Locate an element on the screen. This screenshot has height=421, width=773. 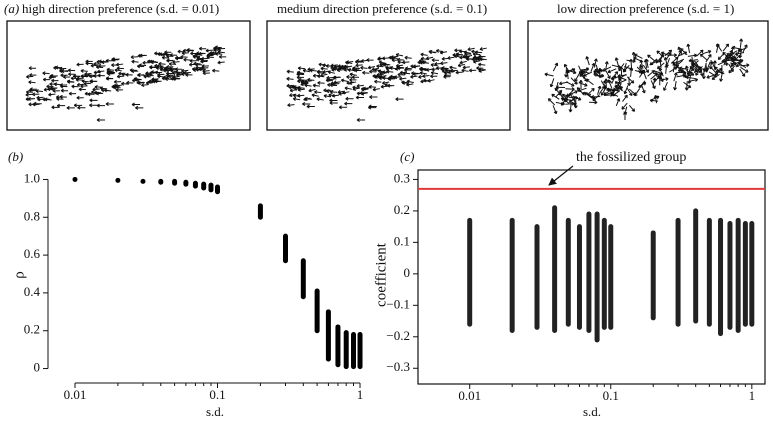
y-tick-label: 0.2 is located at coordinates (32, 329).